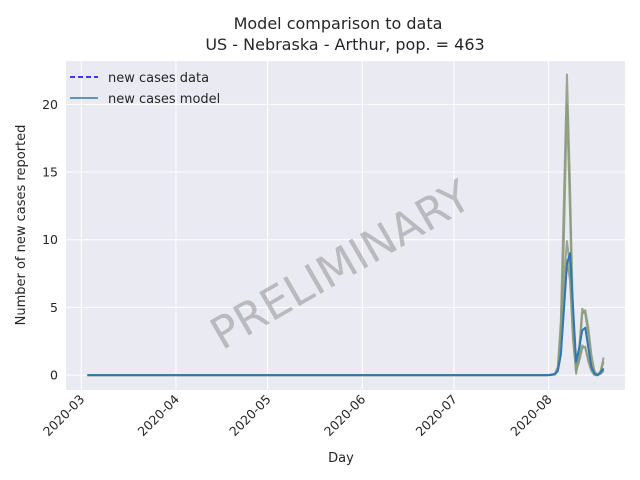 The height and width of the screenshot is (480, 640). Describe the element at coordinates (341, 458) in the screenshot. I see `x-axis-label: Day` at that location.